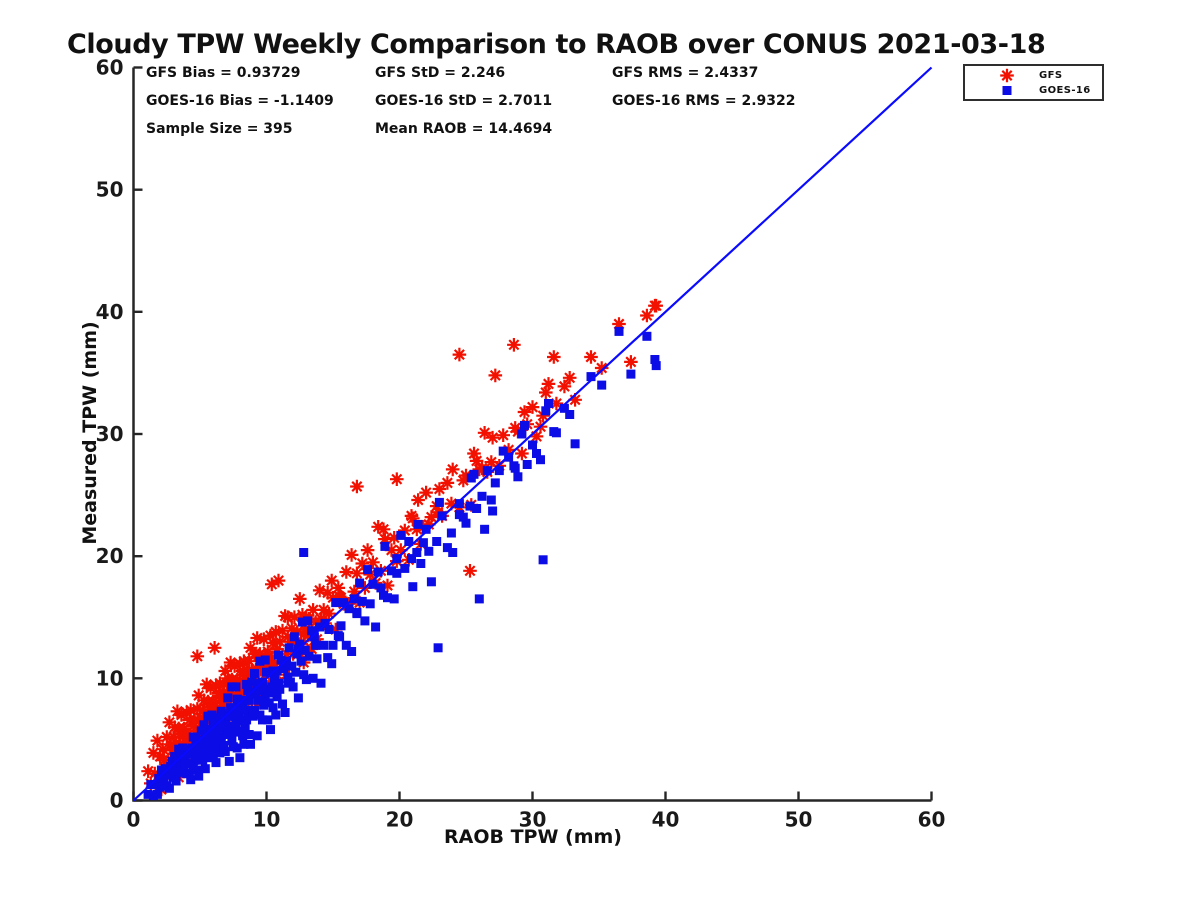  Describe the element at coordinates (110, 434) in the screenshot. I see `y-tick-label: 30` at that location.